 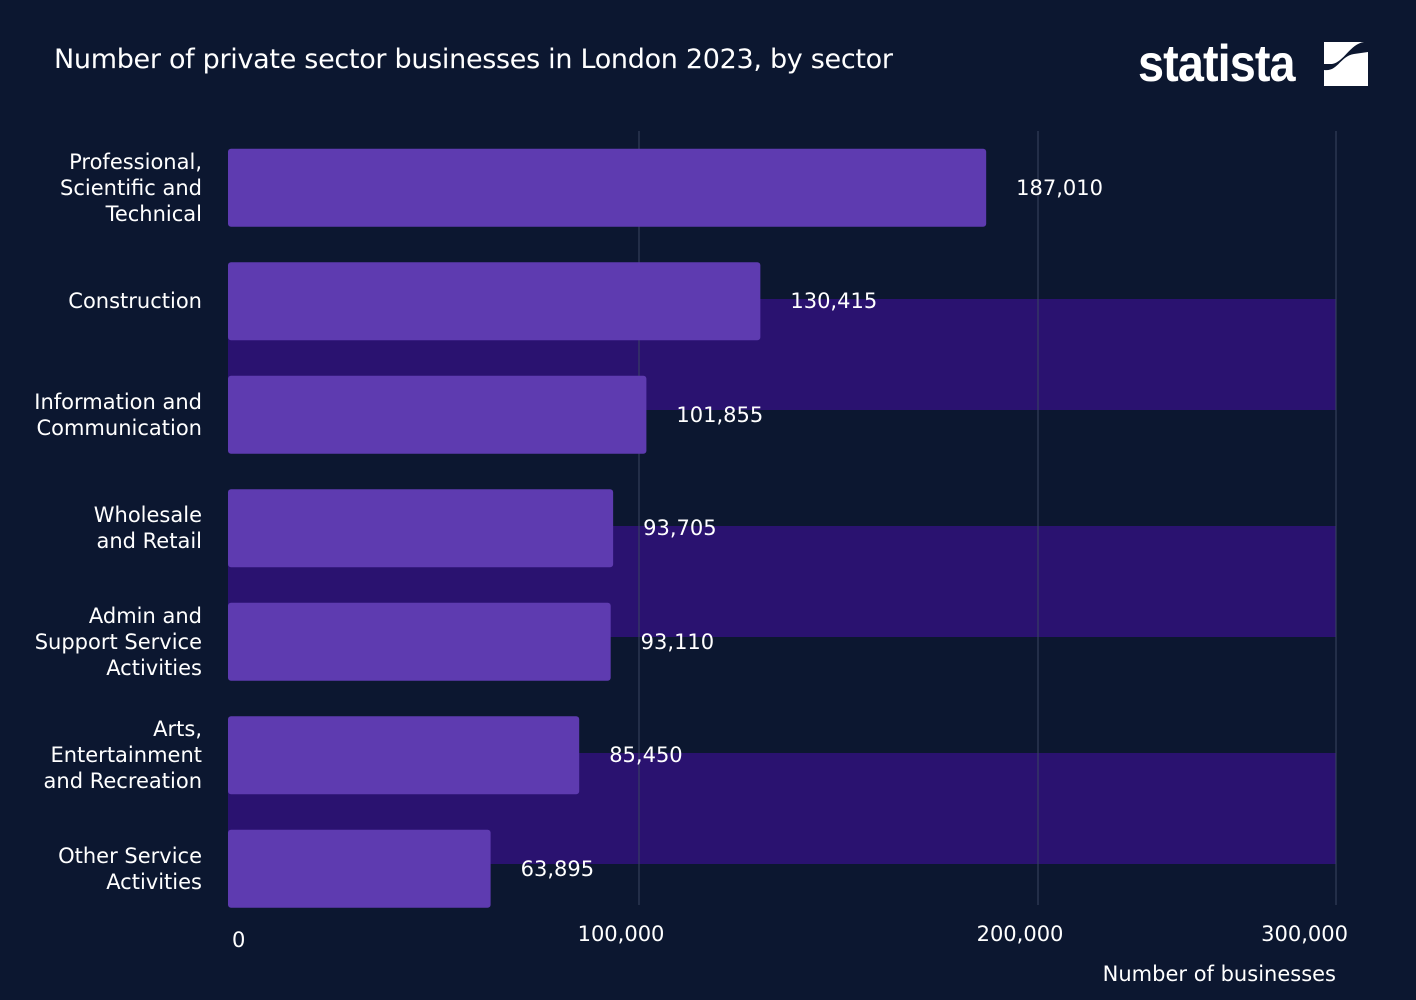 I want to click on category-label: Construction, so click(x=135, y=301).